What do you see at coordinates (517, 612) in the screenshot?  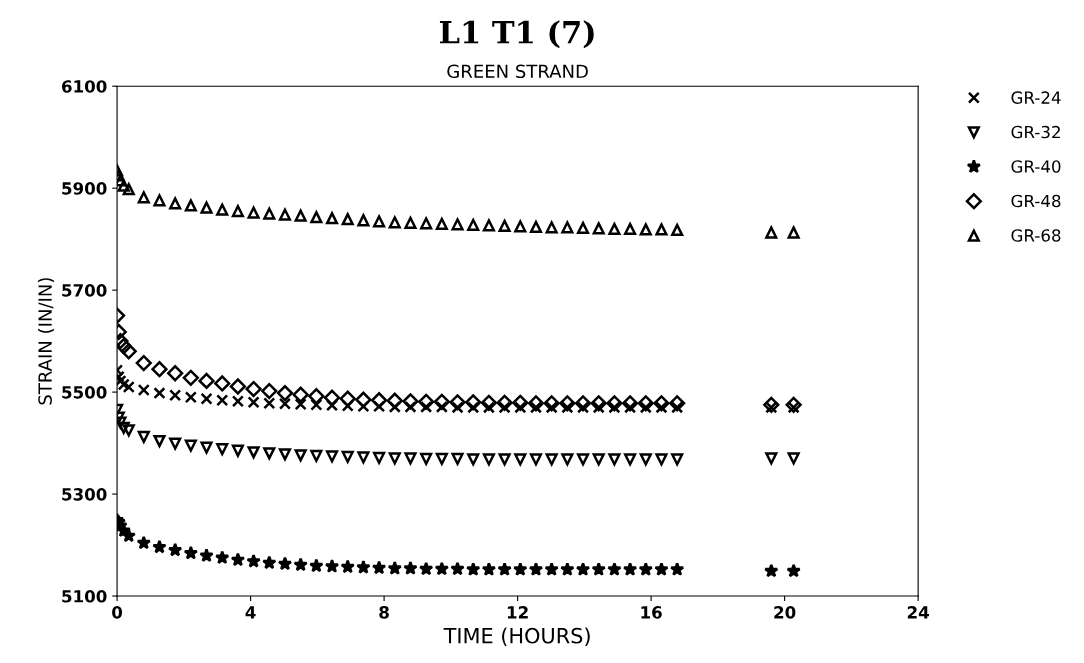 I see `x-tick-label: 12` at bounding box center [517, 612].